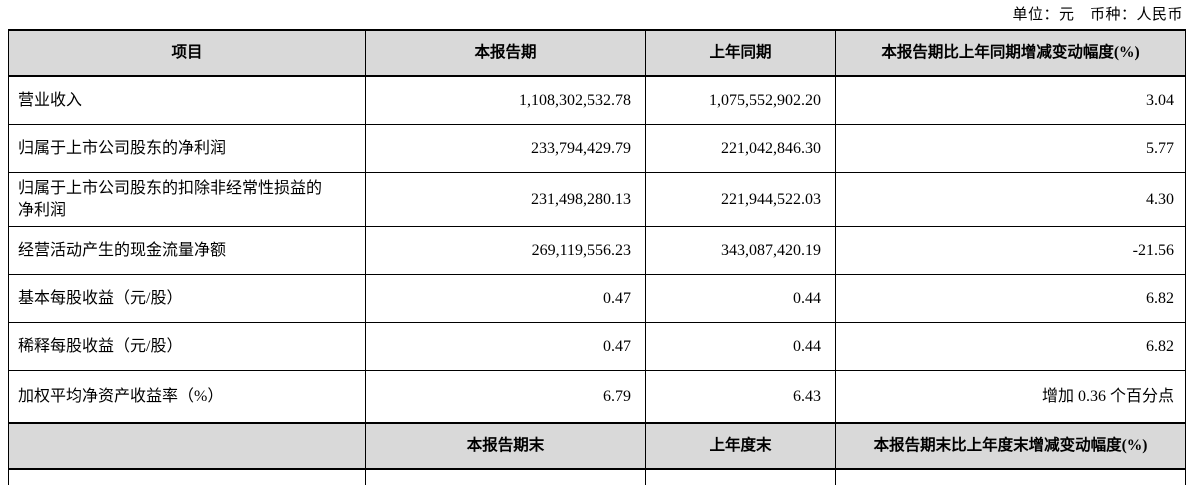 This screenshot has height=485, width=1193. Describe the element at coordinates (187, 476) in the screenshot. I see `item-label: 总资产` at that location.